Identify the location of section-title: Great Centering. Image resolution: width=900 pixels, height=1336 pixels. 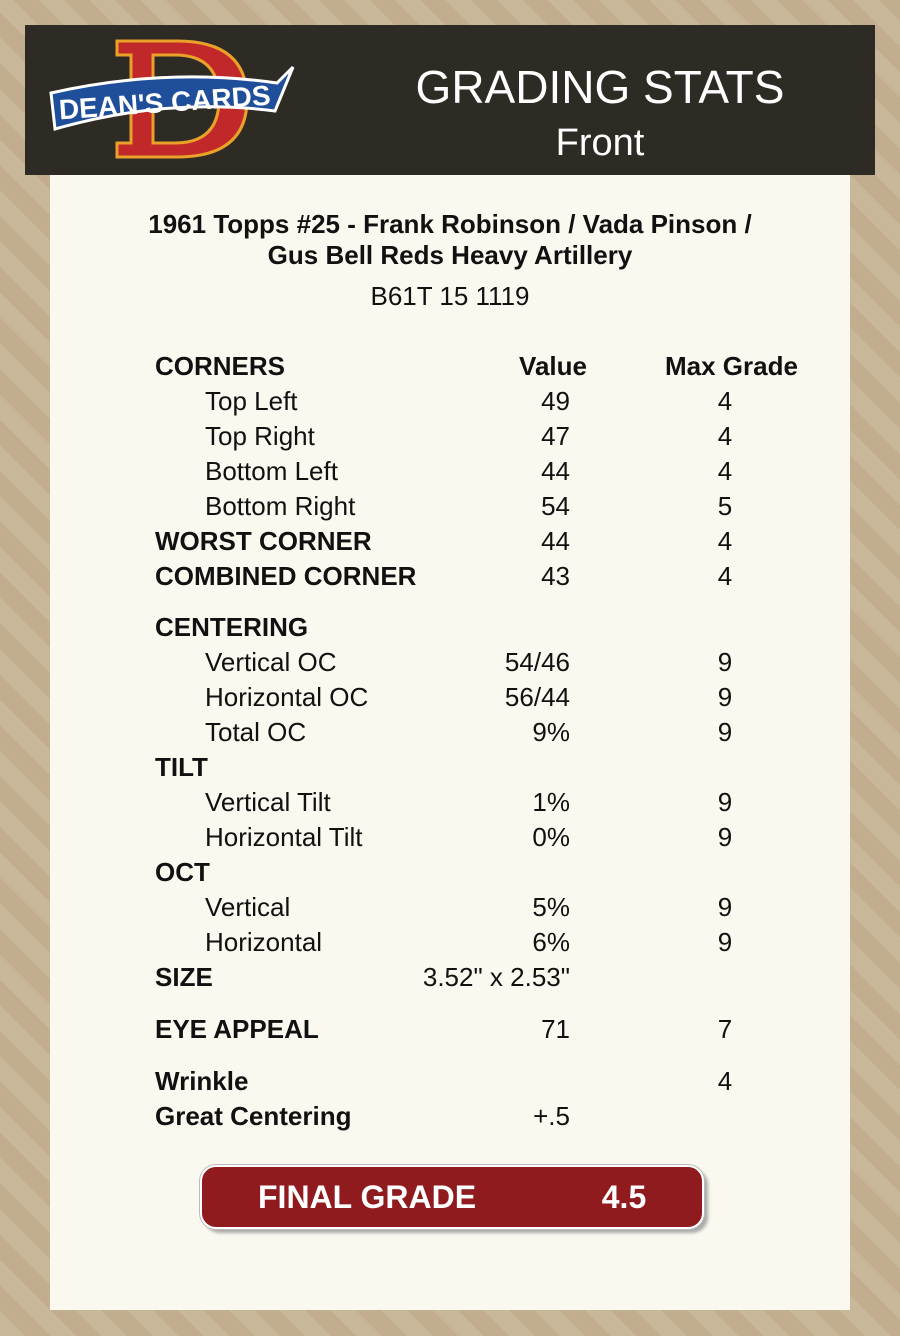
(253, 1116).